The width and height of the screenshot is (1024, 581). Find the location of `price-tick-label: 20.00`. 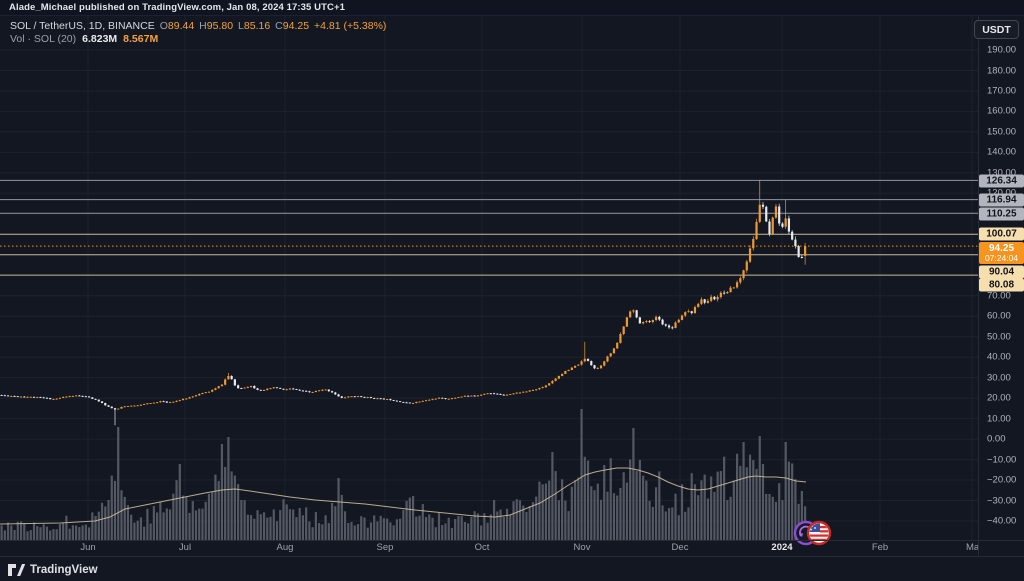

price-tick-label: 20.00 is located at coordinates (999, 398).